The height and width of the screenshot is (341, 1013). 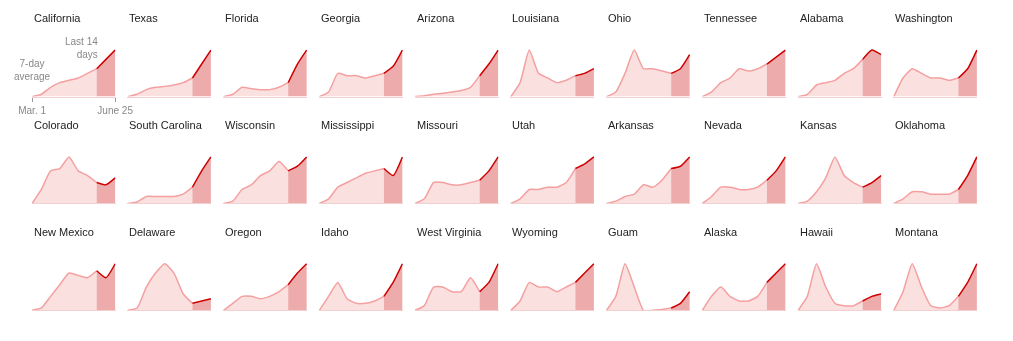 What do you see at coordinates (250, 125) in the screenshot?
I see `chart-title: Wisconsin` at bounding box center [250, 125].